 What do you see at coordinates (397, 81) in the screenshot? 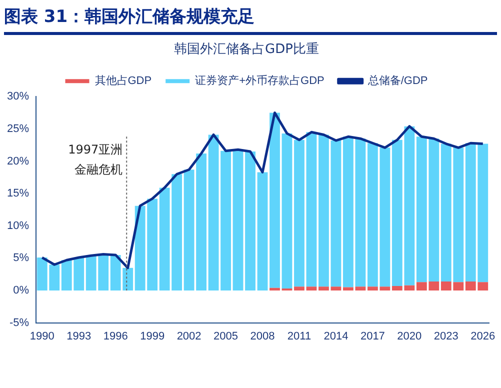
I see `legend-label: 总储备/GDP` at bounding box center [397, 81].